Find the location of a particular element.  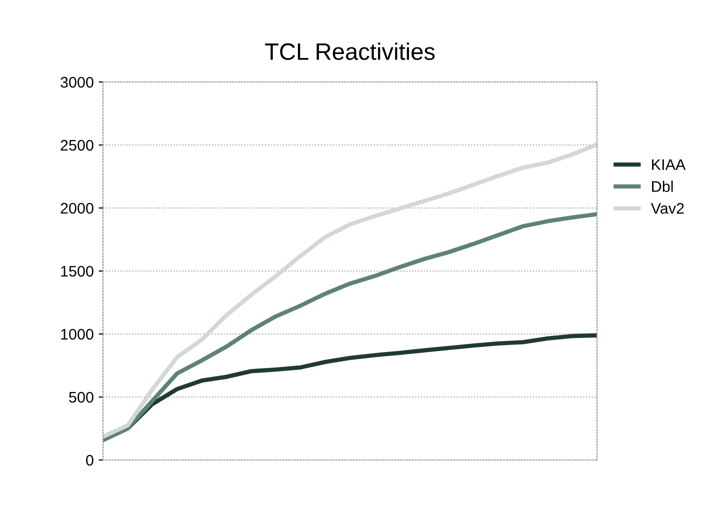

y-tick-label: 1000 is located at coordinates (77, 334).